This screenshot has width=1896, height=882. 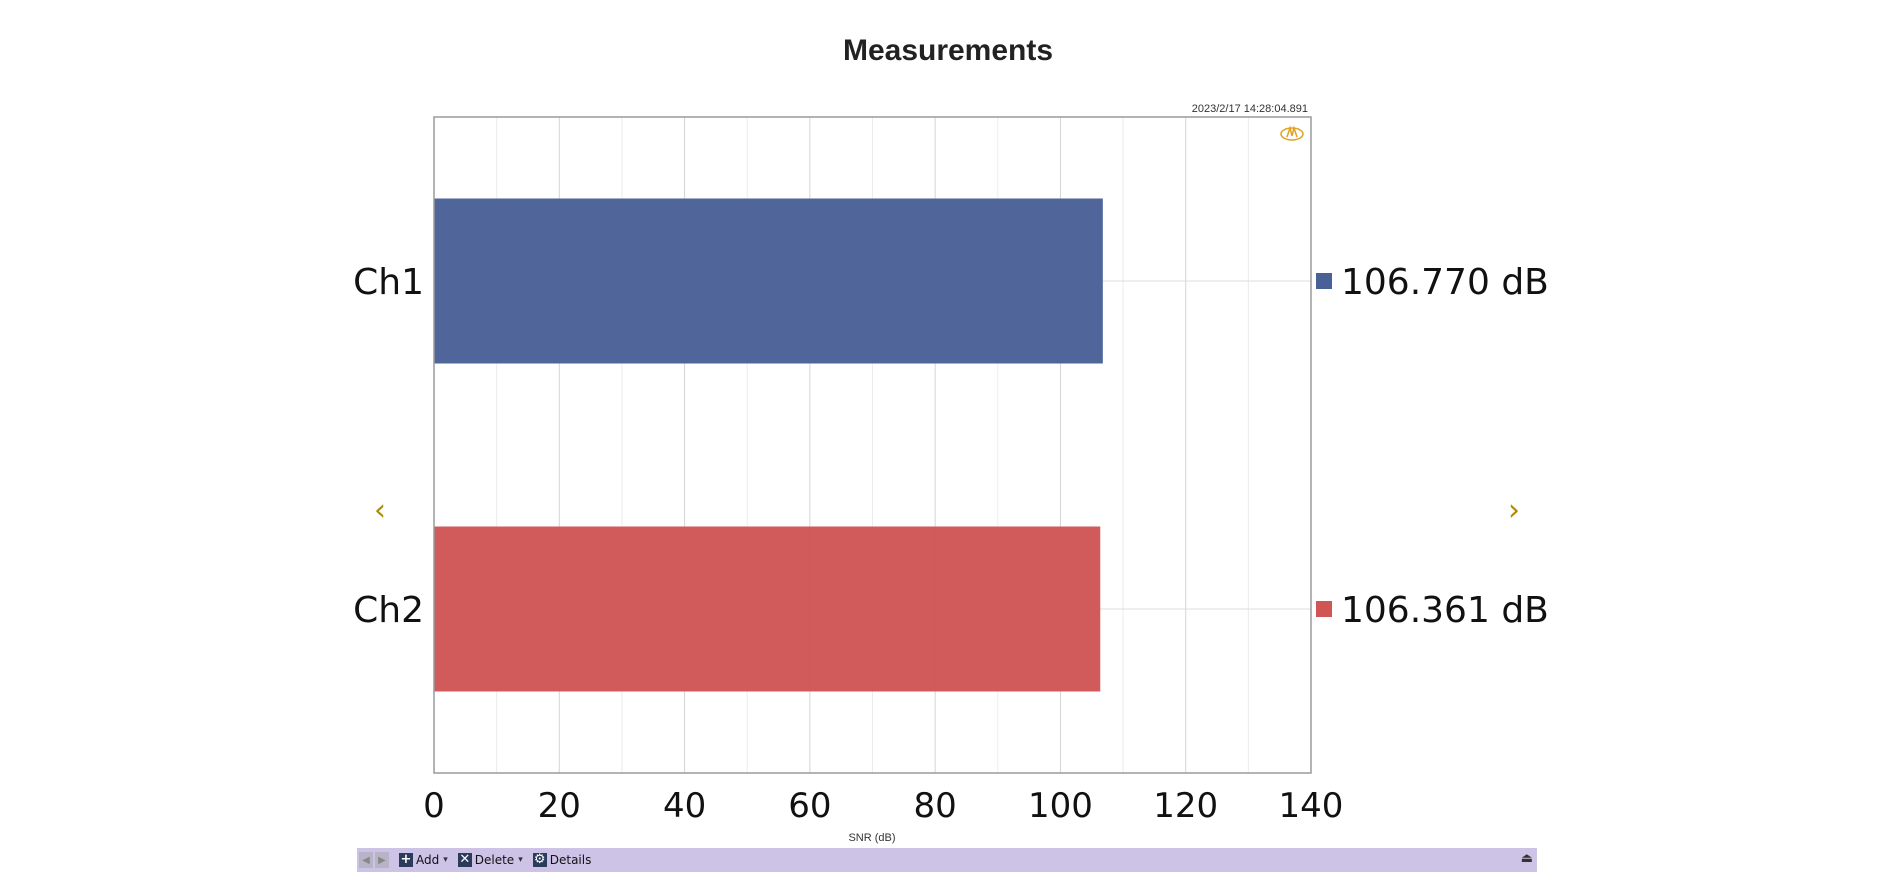 What do you see at coordinates (464, 859) in the screenshot?
I see `delete-icon: ✕` at bounding box center [464, 859].